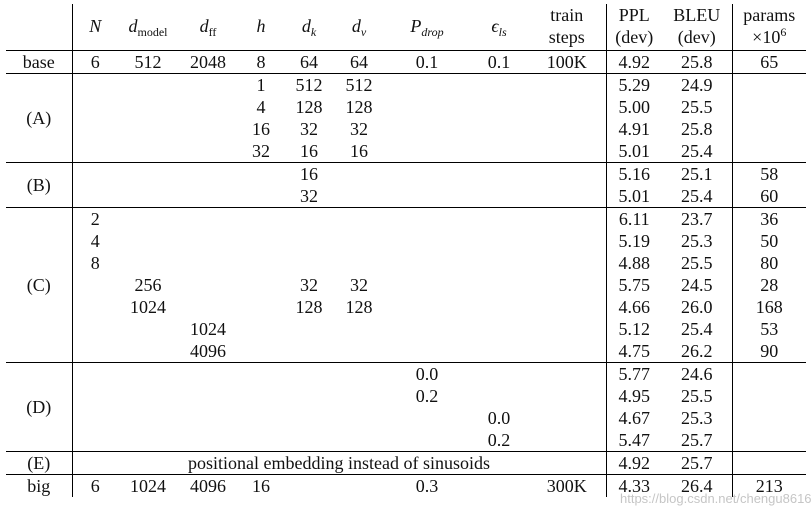 This screenshot has width=812, height=520. Describe the element at coordinates (697, 307) in the screenshot. I see `cell-bleu: 26.0` at that location.